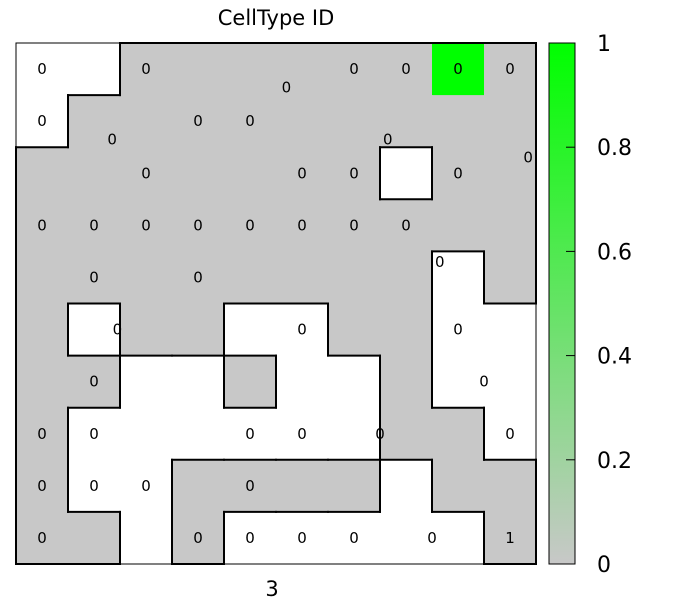 This screenshot has width=678, height=600. Describe the element at coordinates (604, 565) in the screenshot. I see `colorbar-tick-label: 0` at that location.